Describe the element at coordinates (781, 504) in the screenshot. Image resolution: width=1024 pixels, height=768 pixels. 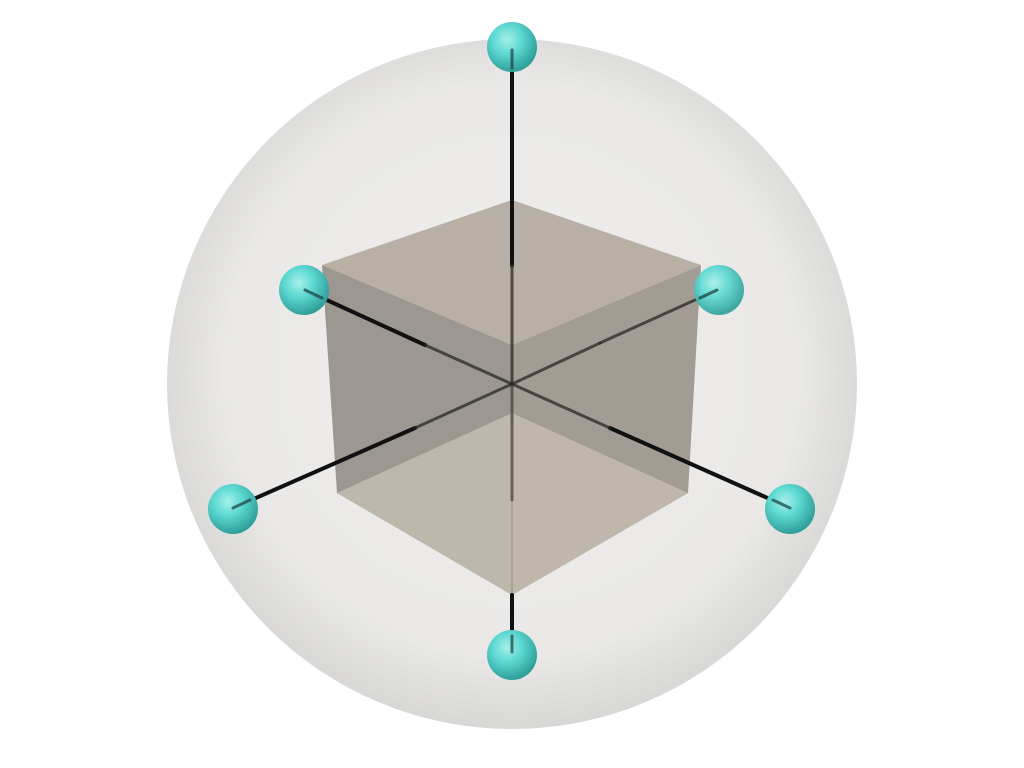
I see `axis-stub-lower-right` at that location.